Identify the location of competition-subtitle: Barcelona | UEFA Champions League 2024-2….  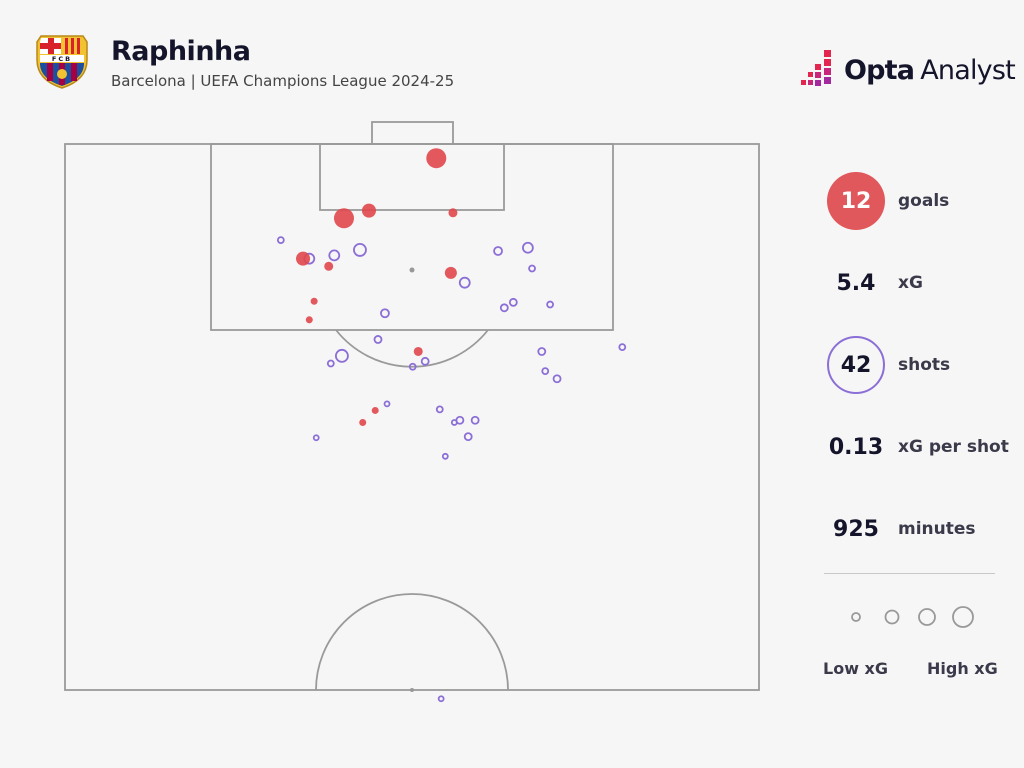
(283, 81).